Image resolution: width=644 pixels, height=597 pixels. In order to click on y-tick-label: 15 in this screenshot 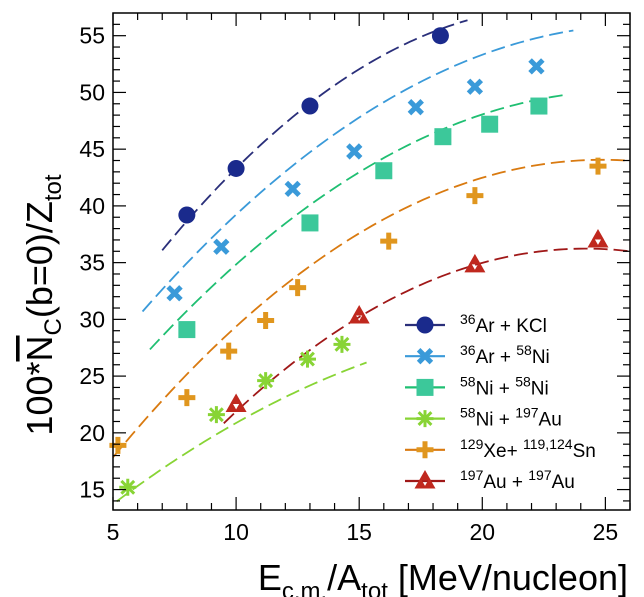, I will do `click(92, 490)`.